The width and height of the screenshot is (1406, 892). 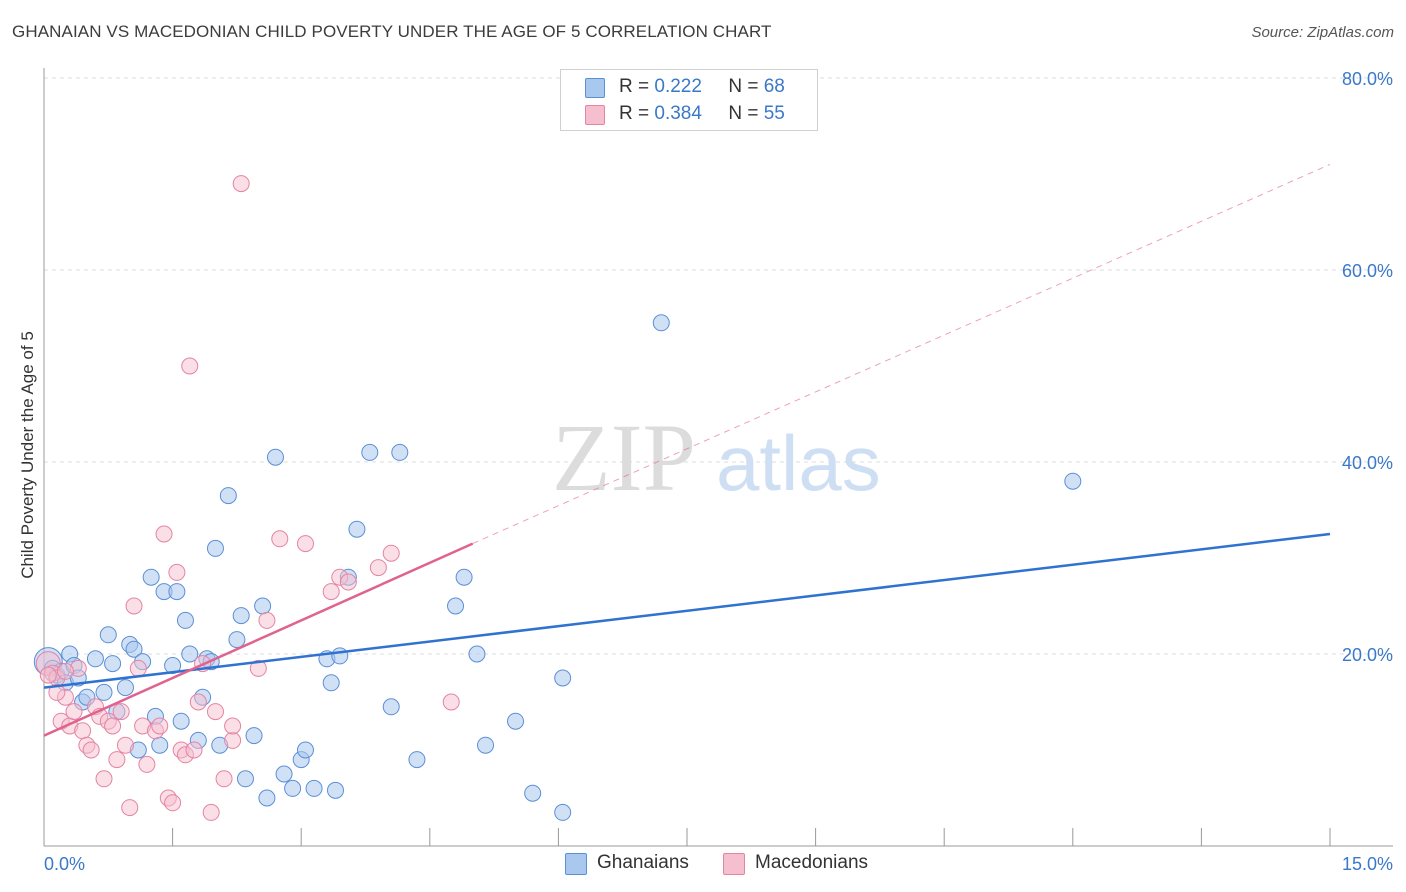 I want to click on watermark: ZIP atlas, so click(x=716, y=457).